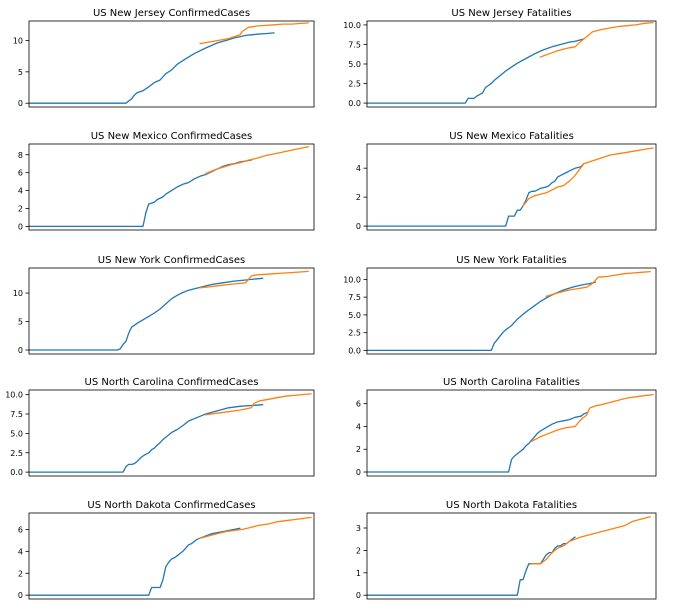  I want to click on subplot-4: US New Mexico Fatalities 0 2 4, so click(506, 181).